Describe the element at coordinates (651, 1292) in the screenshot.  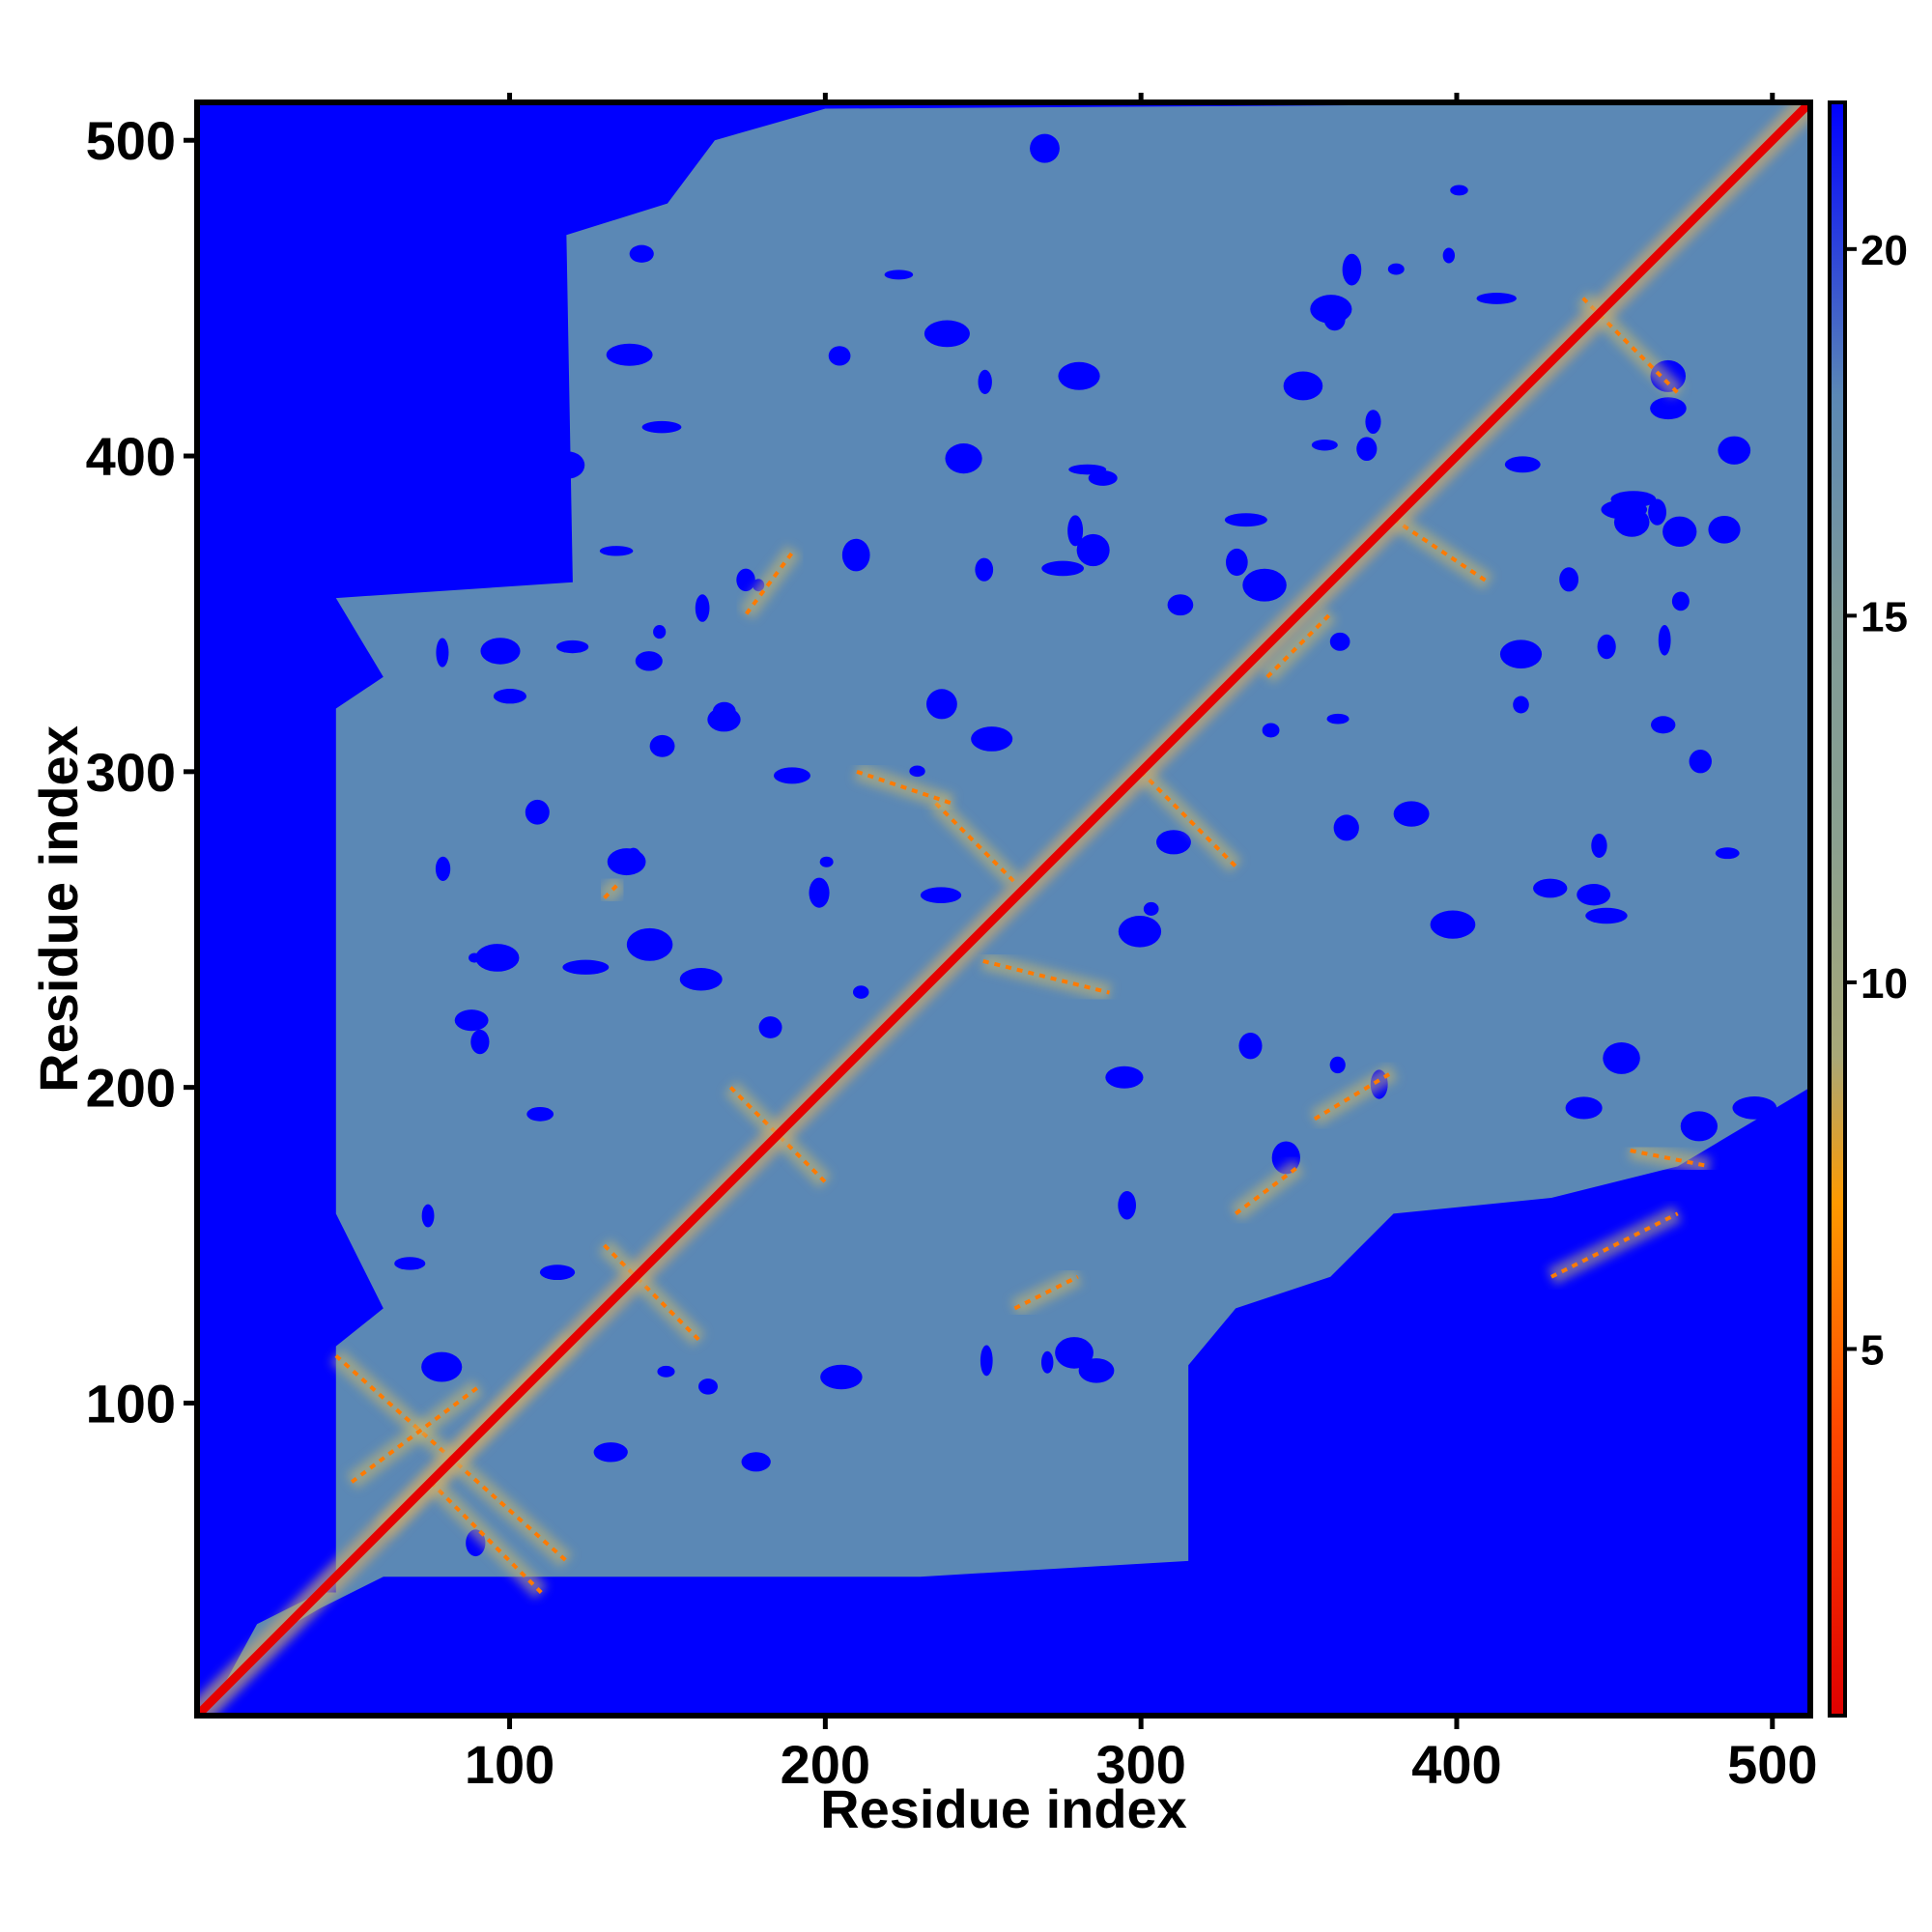
I see `contact-band-glow` at that location.